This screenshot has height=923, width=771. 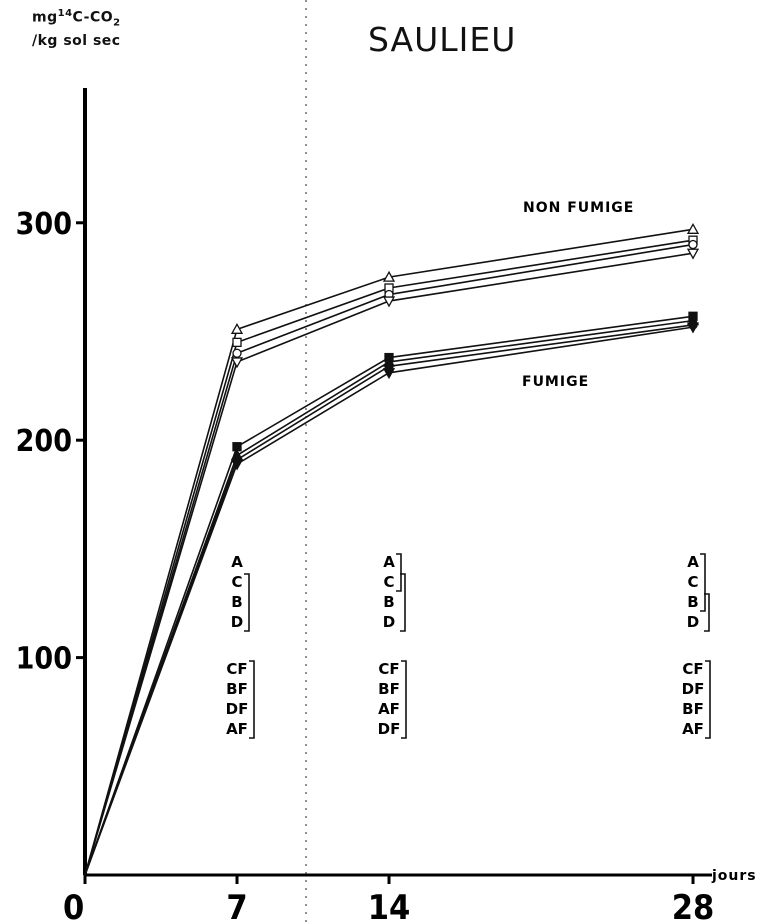 I want to click on annotation-fumige: FUMIGE, so click(x=555, y=382).